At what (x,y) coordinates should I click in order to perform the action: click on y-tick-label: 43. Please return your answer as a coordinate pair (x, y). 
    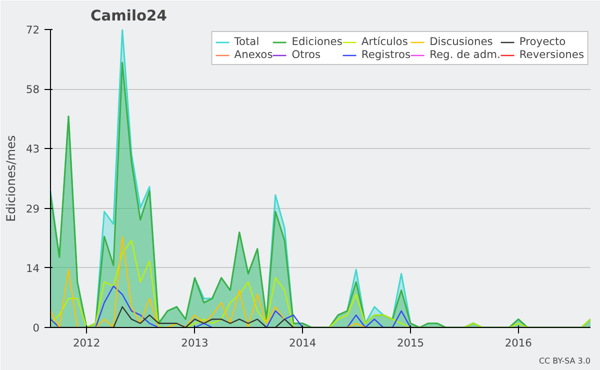
    Looking at the image, I should click on (33, 149).